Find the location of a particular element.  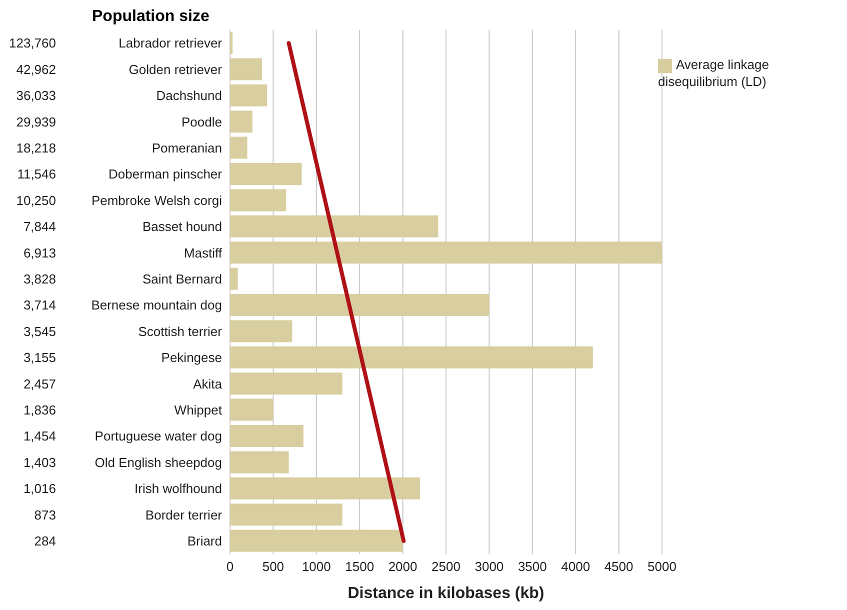

y-tick-label: Pembroke Welsh corgi is located at coordinates (156, 200).